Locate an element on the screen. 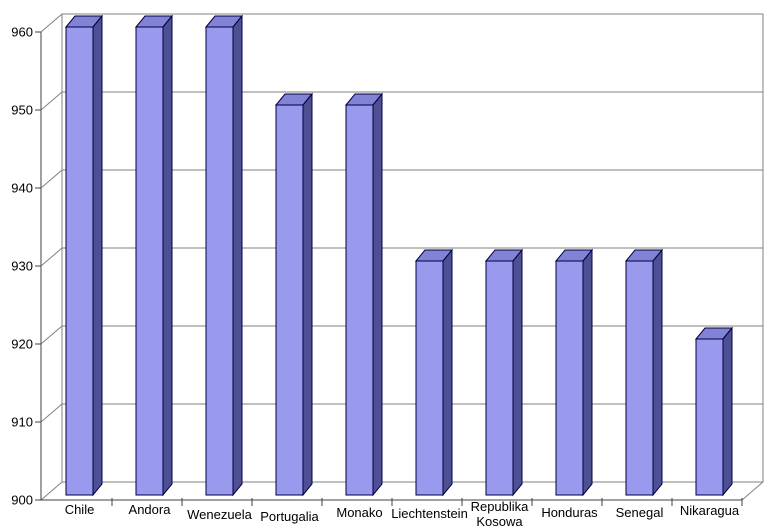 Image resolution: width=770 pixels, height=530 pixels. bar-andora-front-face is located at coordinates (149, 261).